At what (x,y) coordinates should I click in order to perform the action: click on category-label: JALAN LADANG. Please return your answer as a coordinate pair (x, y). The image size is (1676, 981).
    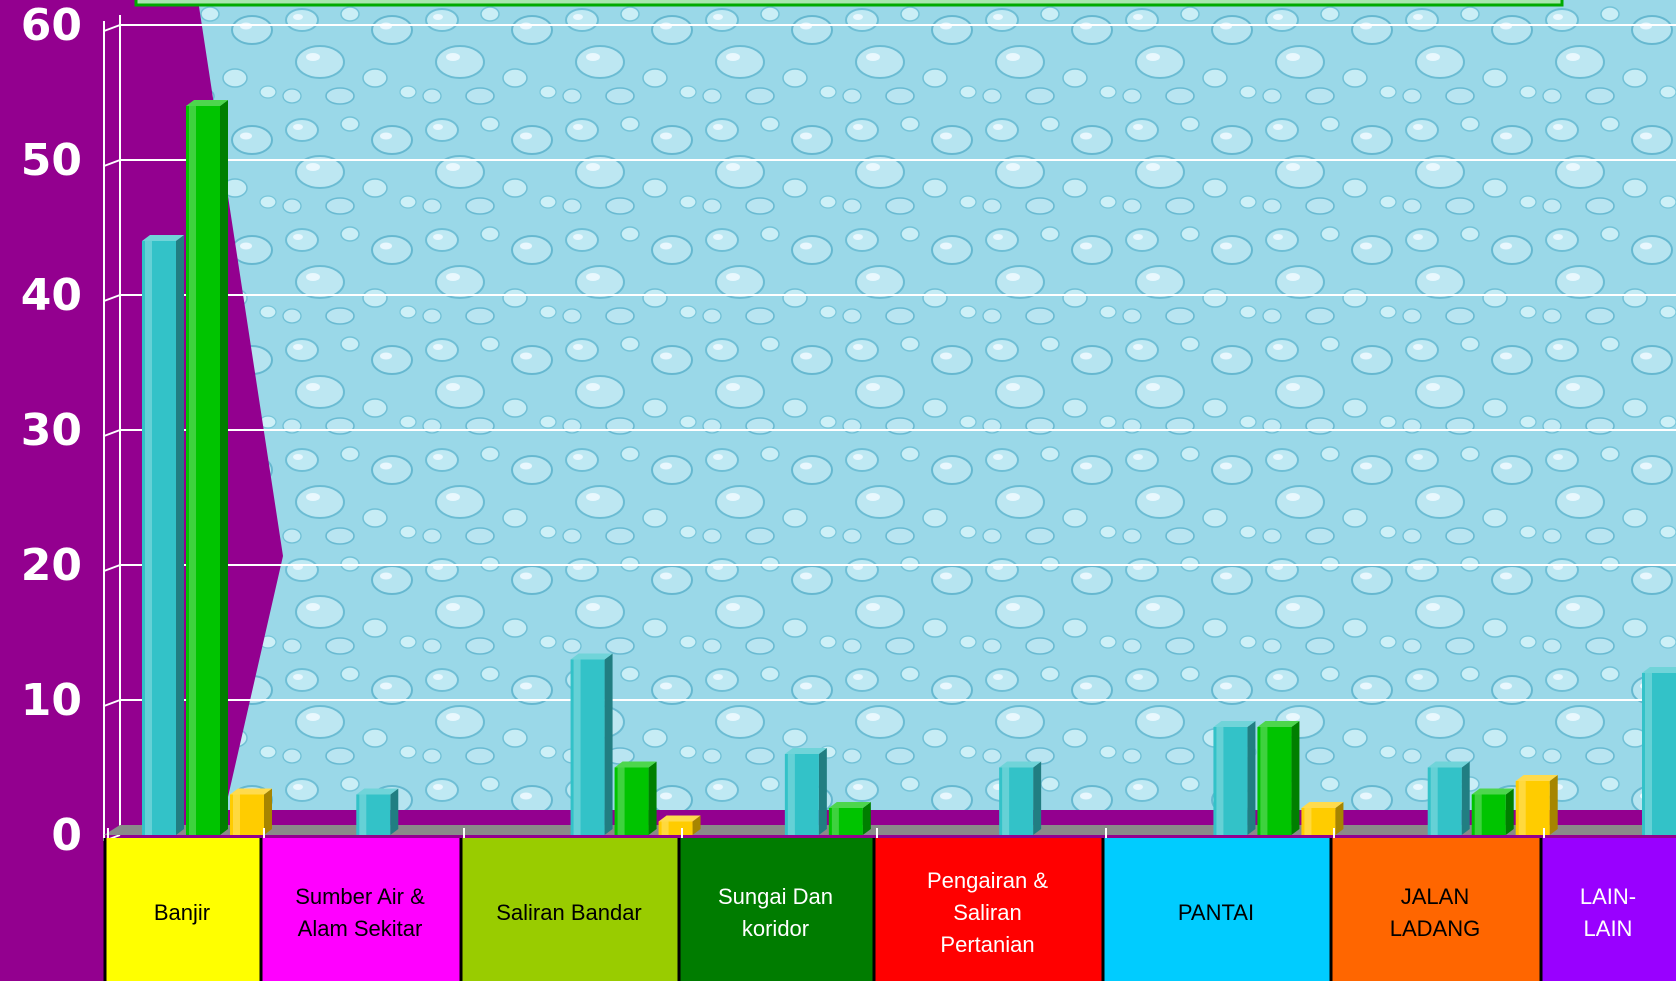
    Looking at the image, I should click on (1435, 912).